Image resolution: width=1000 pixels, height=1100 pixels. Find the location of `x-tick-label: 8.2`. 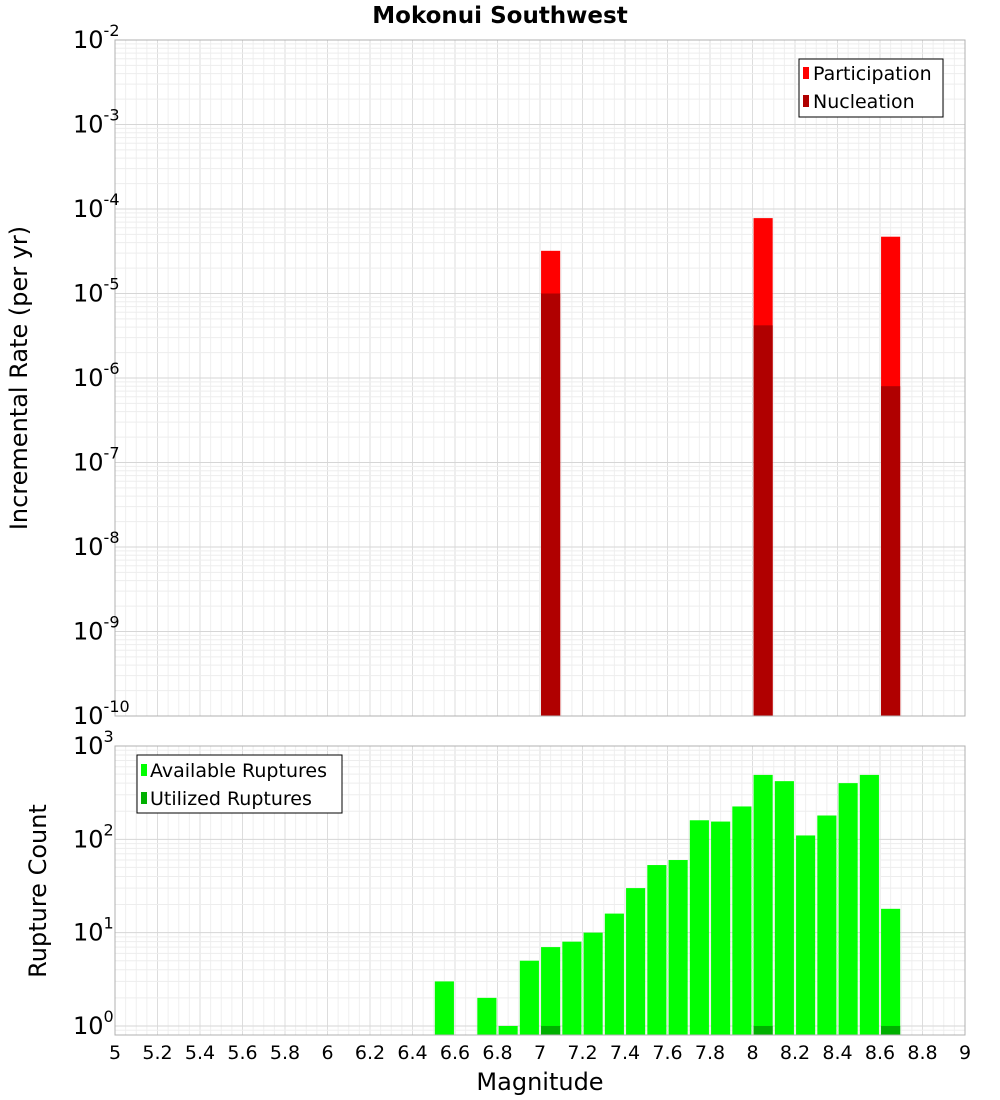

x-tick-label: 8.2 is located at coordinates (795, 1053).